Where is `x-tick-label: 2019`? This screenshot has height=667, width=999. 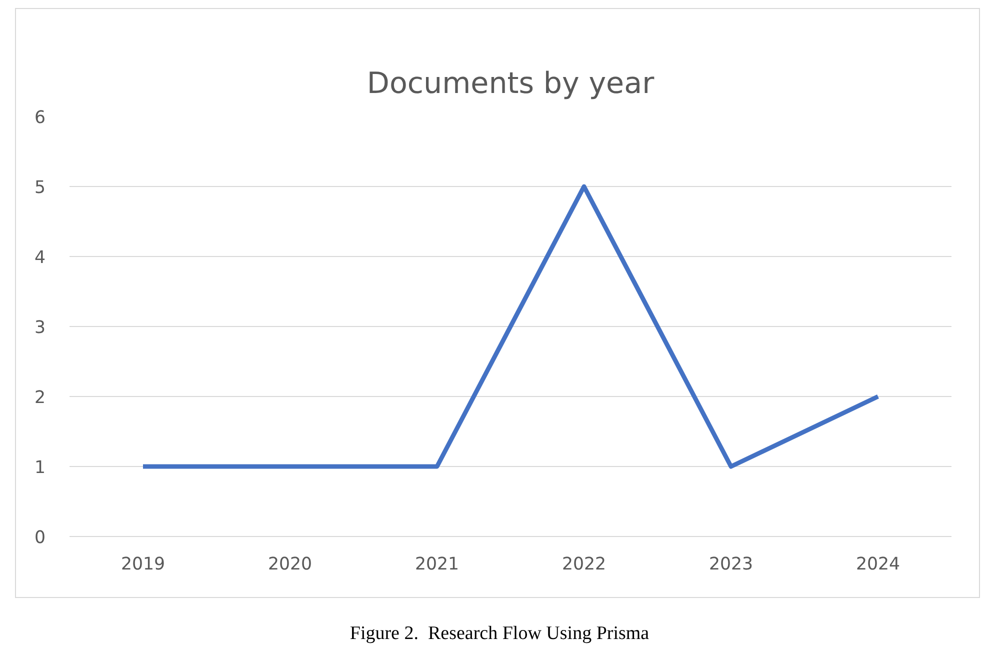
x-tick-label: 2019 is located at coordinates (143, 564).